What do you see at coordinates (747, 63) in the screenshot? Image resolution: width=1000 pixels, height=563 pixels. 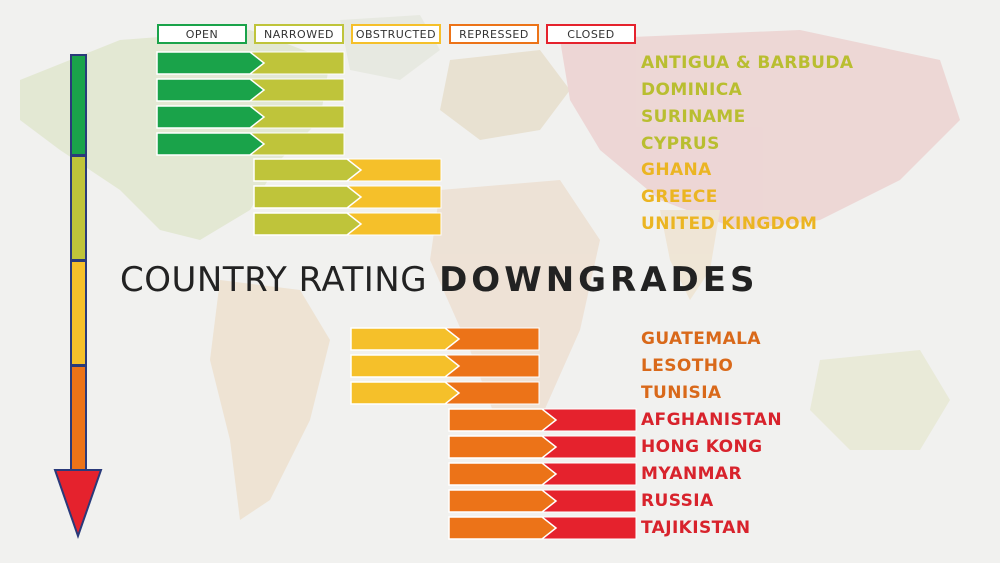 I see `country-label: ANTIGUA & BARBUDA` at bounding box center [747, 63].